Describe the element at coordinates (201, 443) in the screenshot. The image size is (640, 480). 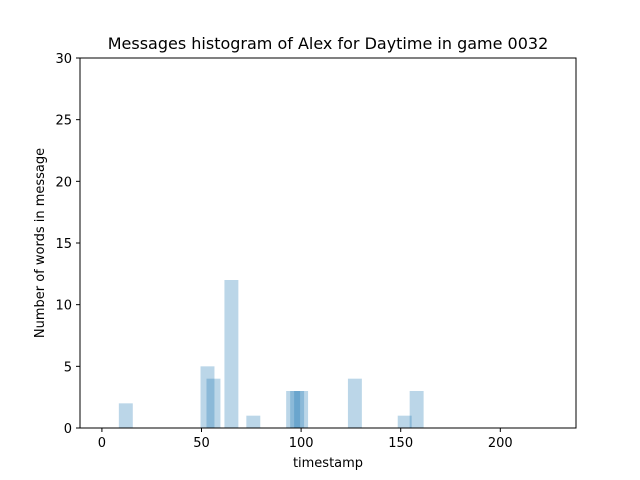
I see `x-tick-label: 50` at that location.